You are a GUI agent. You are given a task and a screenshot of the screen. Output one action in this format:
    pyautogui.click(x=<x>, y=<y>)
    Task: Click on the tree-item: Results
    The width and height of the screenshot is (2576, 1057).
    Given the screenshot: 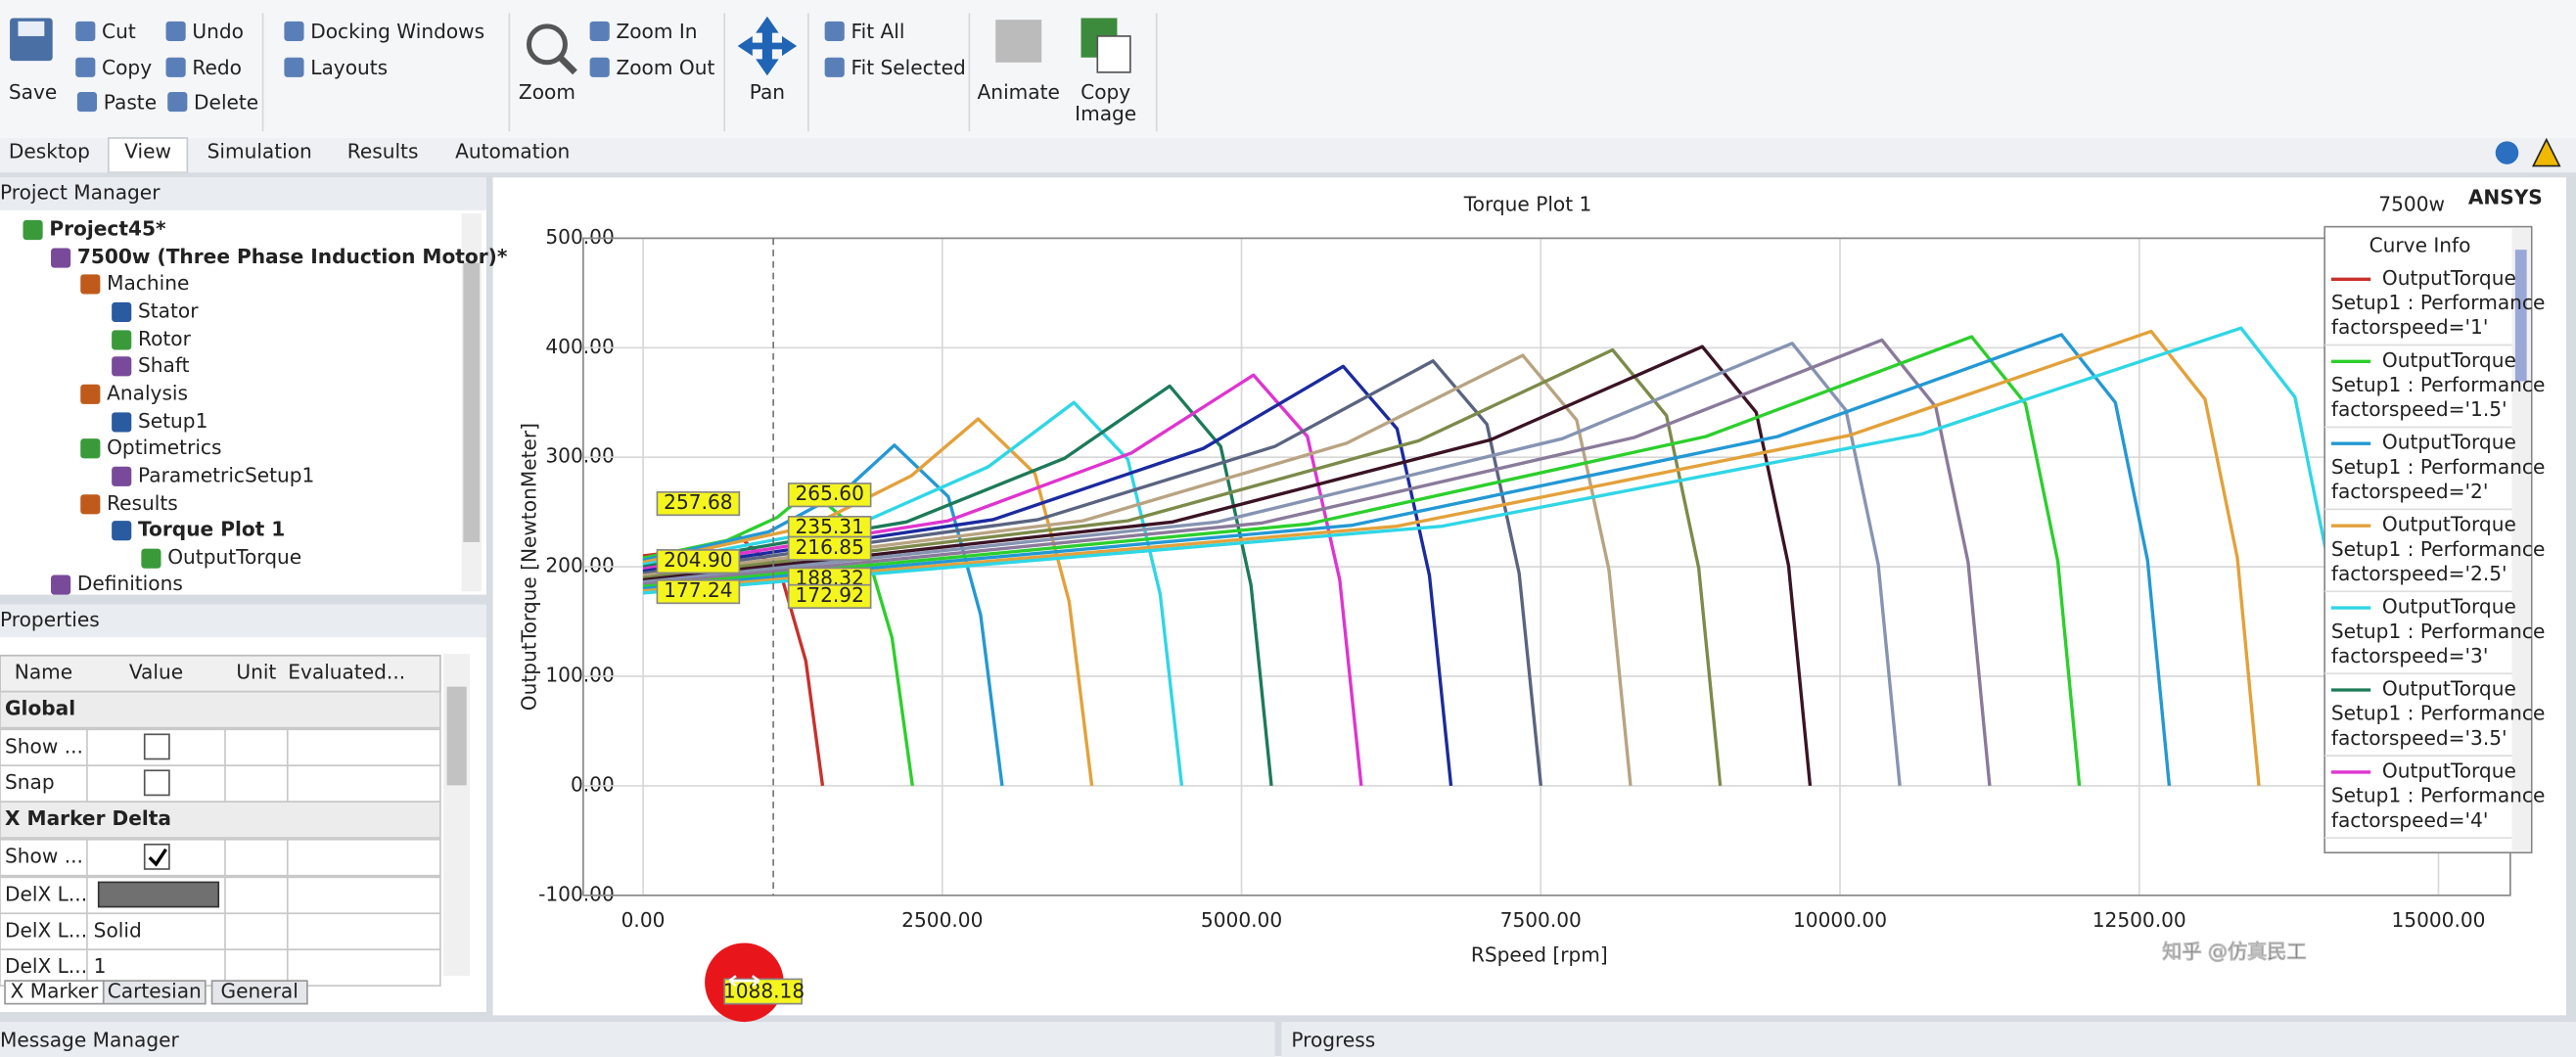 What is the action you would take?
    pyautogui.click(x=142, y=503)
    